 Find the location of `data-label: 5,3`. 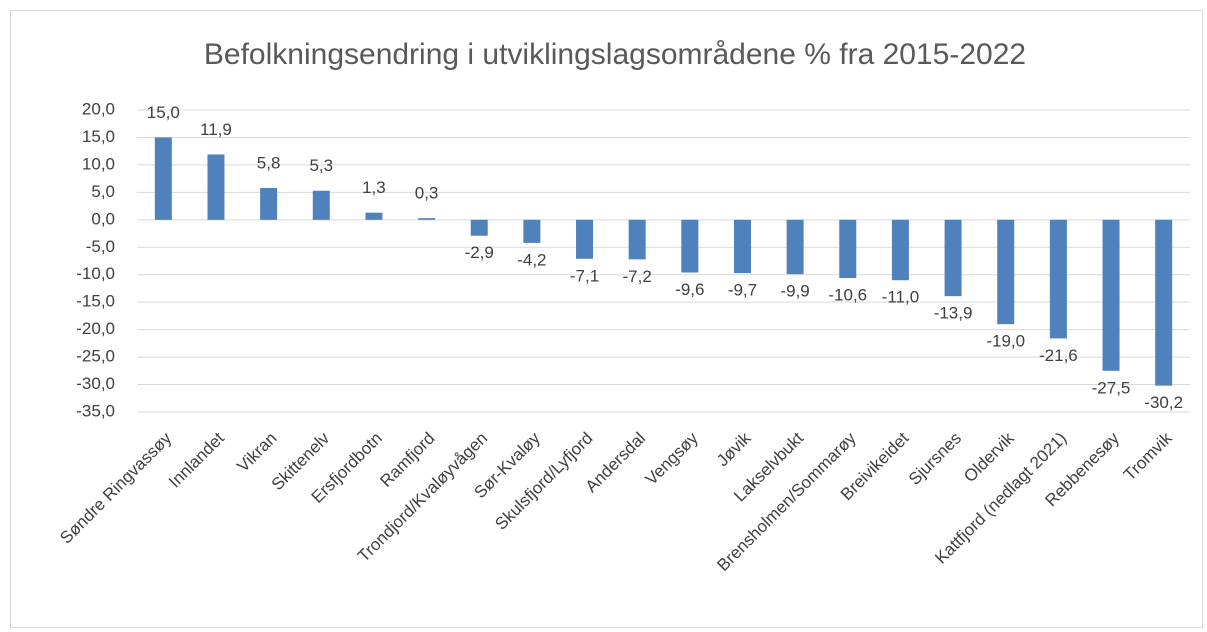

data-label: 5,3 is located at coordinates (321, 165).